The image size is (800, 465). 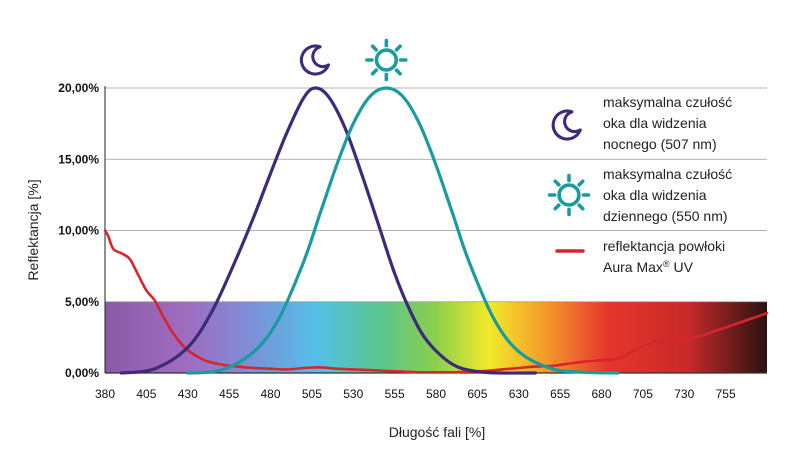 I want to click on x-tick-label: 505, so click(x=312, y=394).